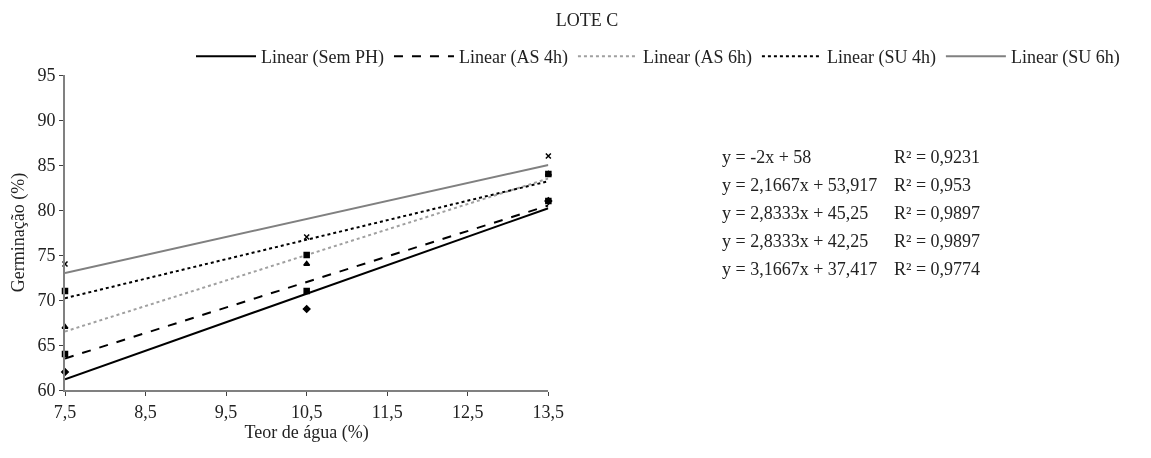 Image resolution: width=1151 pixels, height=458 pixels. What do you see at coordinates (881, 58) in the screenshot?
I see `legend-label: Linear (SU 4h)` at bounding box center [881, 58].